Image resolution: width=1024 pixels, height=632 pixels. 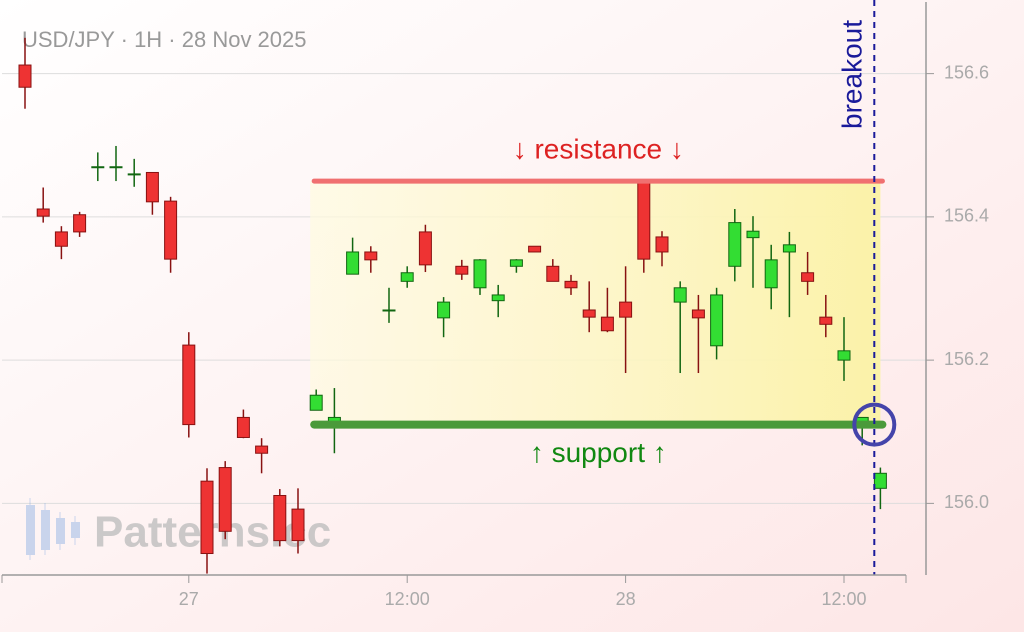 I want to click on y-tick-label: 156.6, so click(x=966, y=72).